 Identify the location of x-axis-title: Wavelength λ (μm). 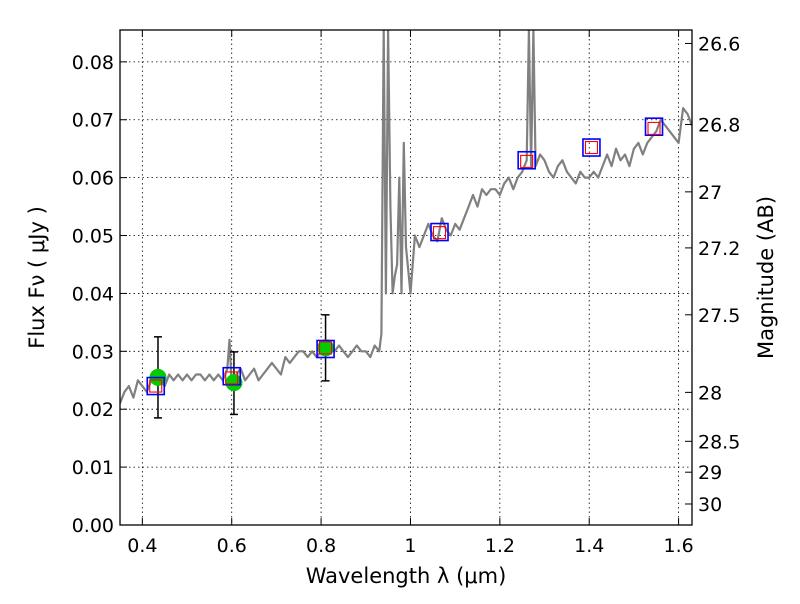
(406, 576).